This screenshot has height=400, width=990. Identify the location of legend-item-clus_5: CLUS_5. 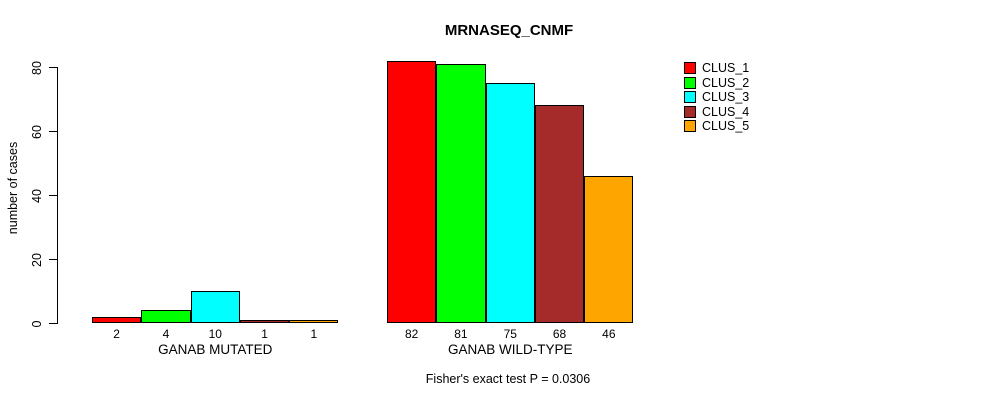
(716, 126).